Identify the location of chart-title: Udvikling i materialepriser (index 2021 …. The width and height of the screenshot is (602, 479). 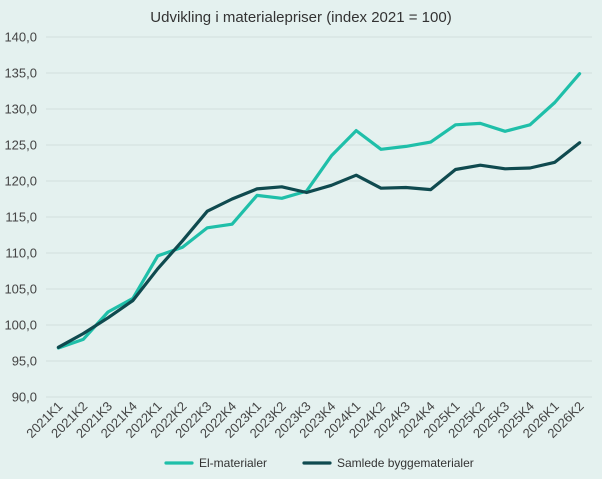
(300, 17).